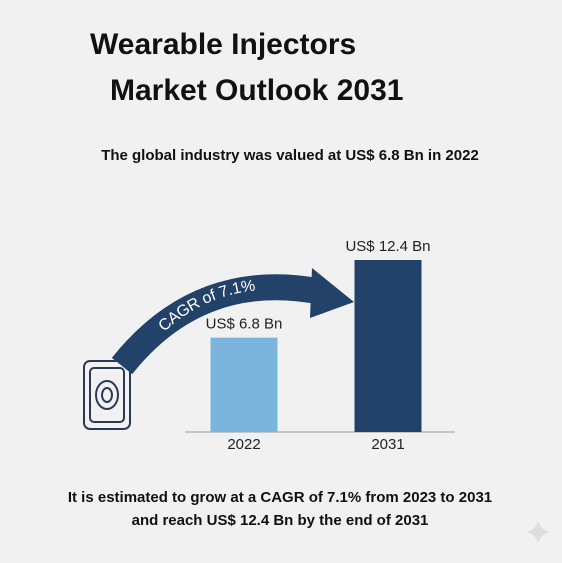  Describe the element at coordinates (387, 444) in the screenshot. I see `x-tick-label: 2031` at that location.